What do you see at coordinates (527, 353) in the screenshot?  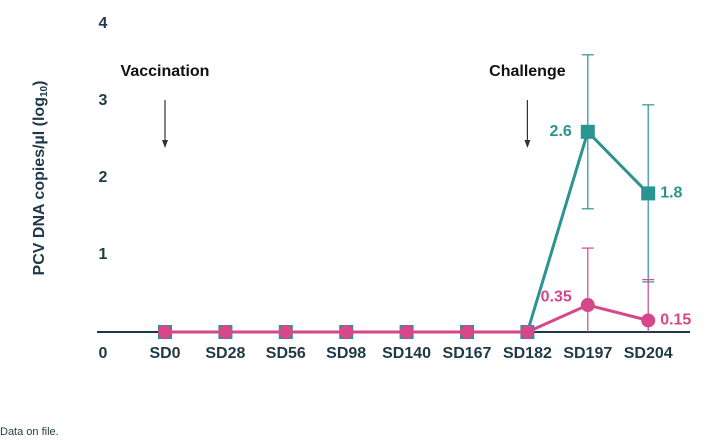 I see `x-tick-label: SD182` at bounding box center [527, 353].